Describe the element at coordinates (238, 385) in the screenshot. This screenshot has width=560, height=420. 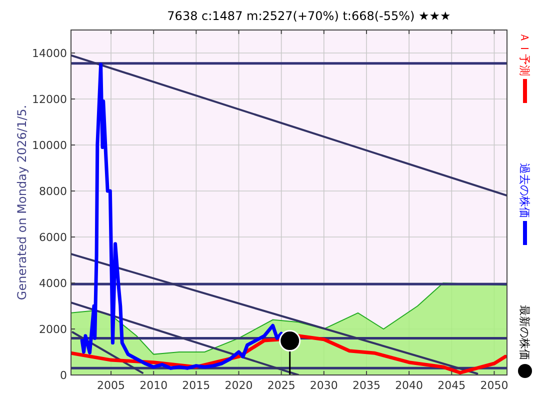
I see `x-tick-label: 2020` at that location.